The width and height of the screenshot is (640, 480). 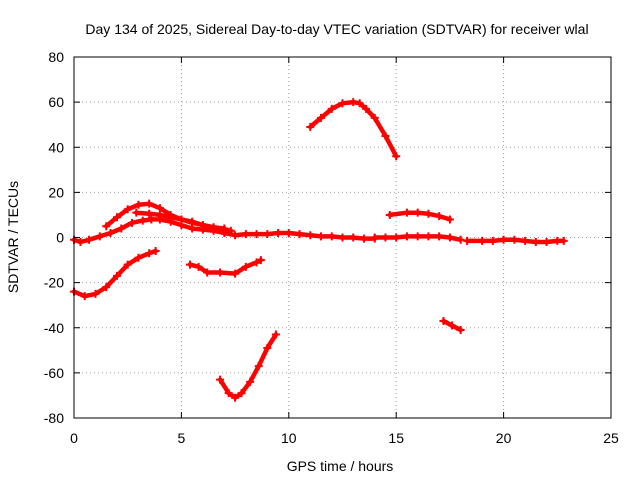 I want to click on y-tick-label: -40, so click(x=54, y=328).